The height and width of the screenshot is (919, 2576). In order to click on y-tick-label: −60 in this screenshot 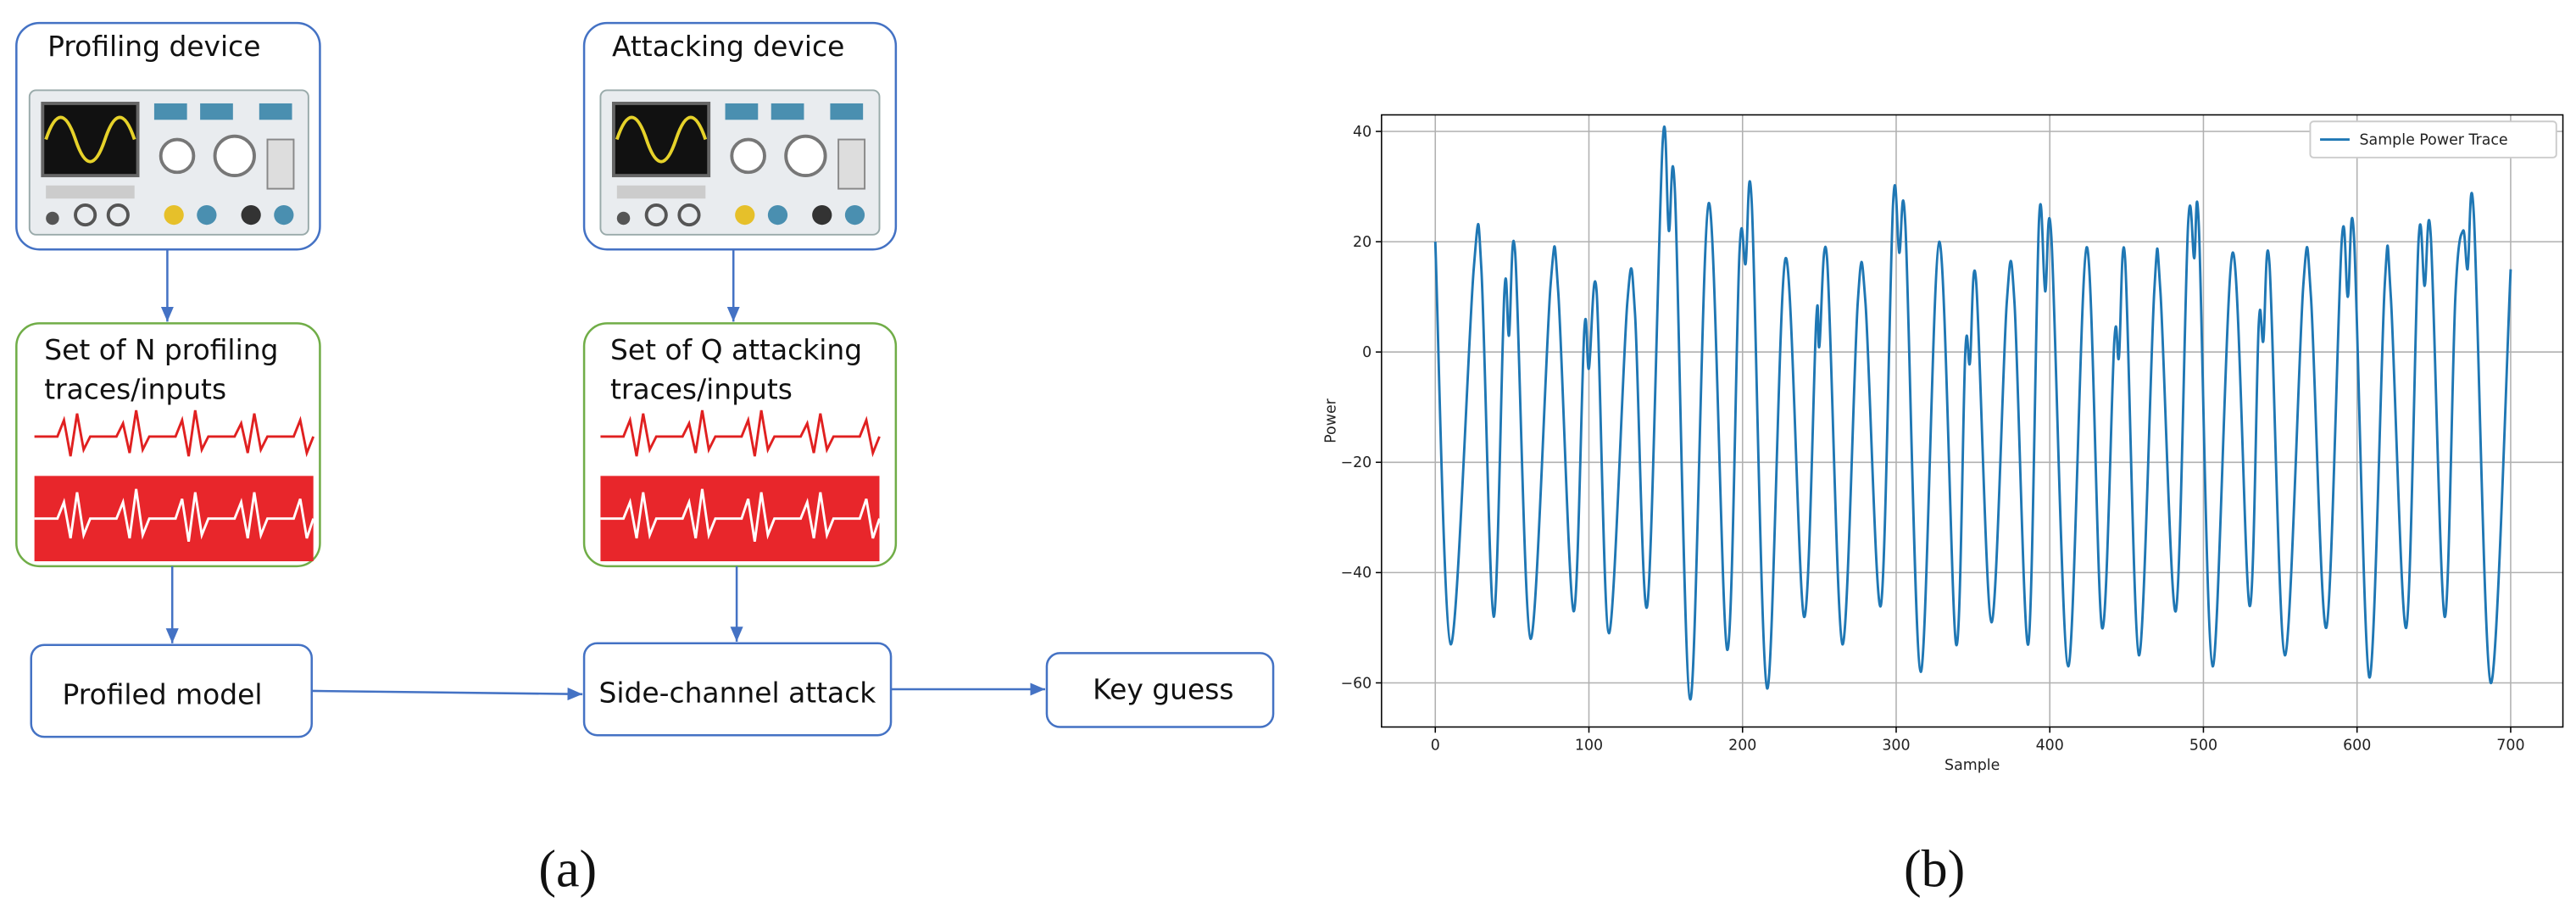, I will do `click(1355, 683)`.